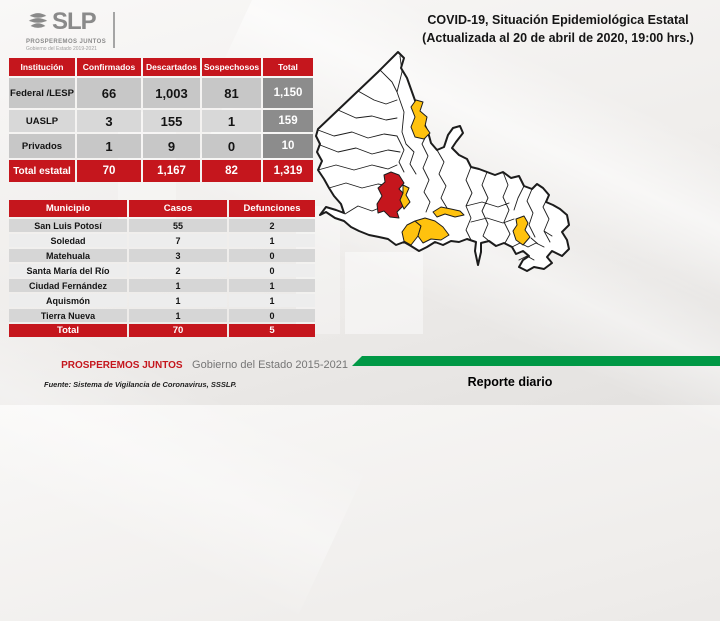 The image size is (720, 621). I want to click on map-region-ciudad-fernandez, so click(448, 212).